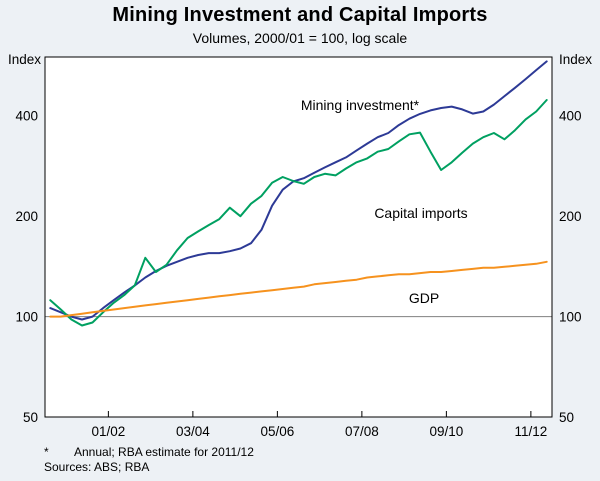  I want to click on y-tick-label-left: 400, so click(26, 116).